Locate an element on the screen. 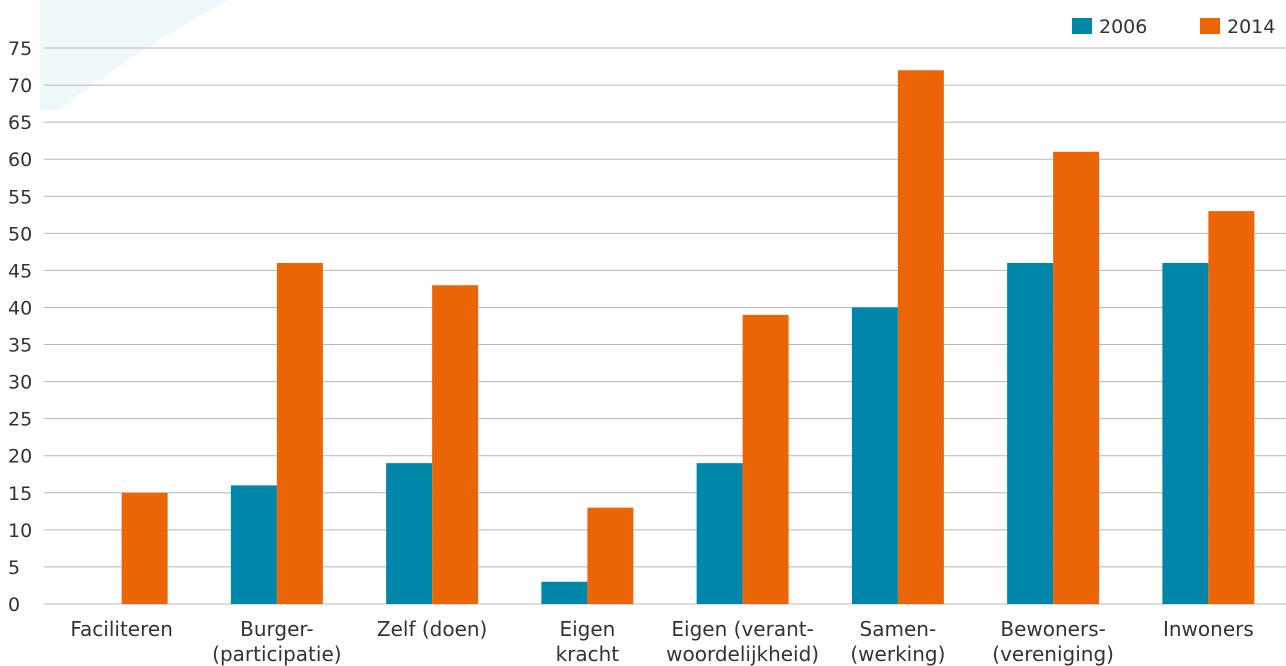  y-tick-label: 45 is located at coordinates (20, 271).